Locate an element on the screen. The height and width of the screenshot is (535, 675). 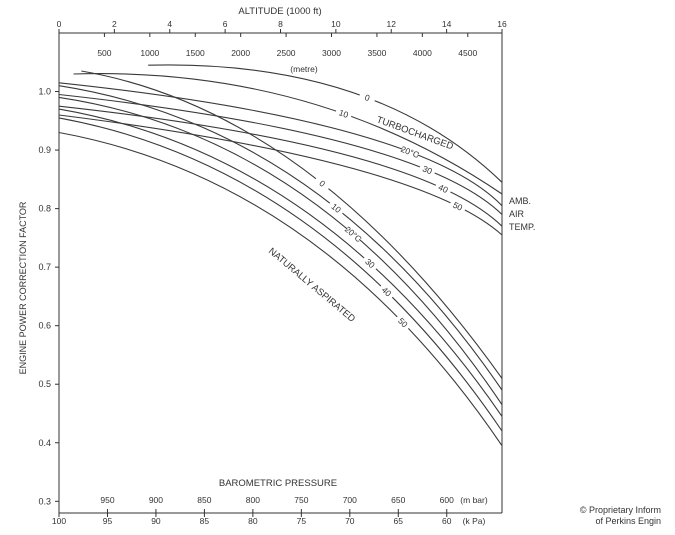
bottom-tick-label-mbar: 650 is located at coordinates (398, 500).